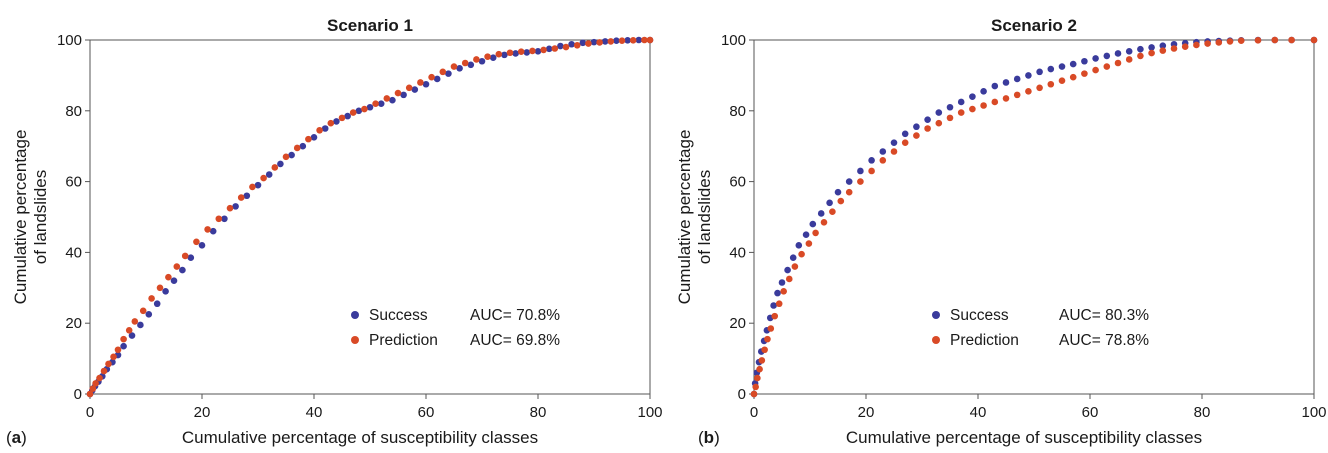 This screenshot has width=1328, height=453. What do you see at coordinates (1313, 412) in the screenshot?
I see `x-tick-label: 100` at bounding box center [1313, 412].